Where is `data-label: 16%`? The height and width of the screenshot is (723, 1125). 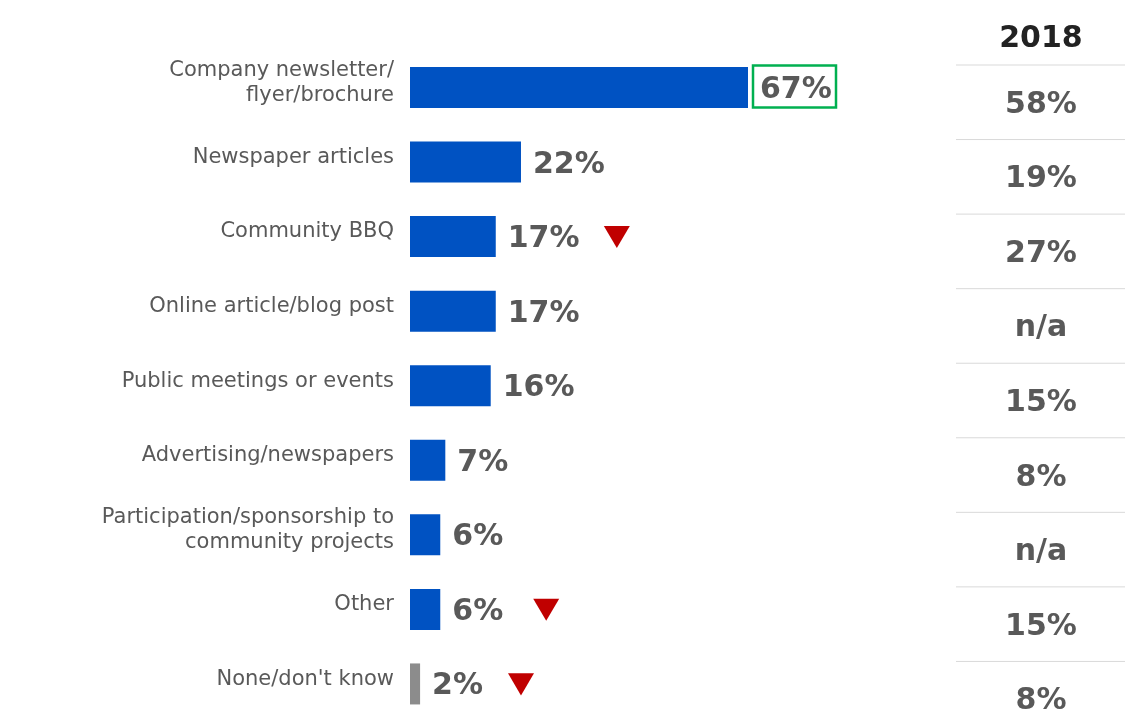 data-label: 16% is located at coordinates (538, 386).